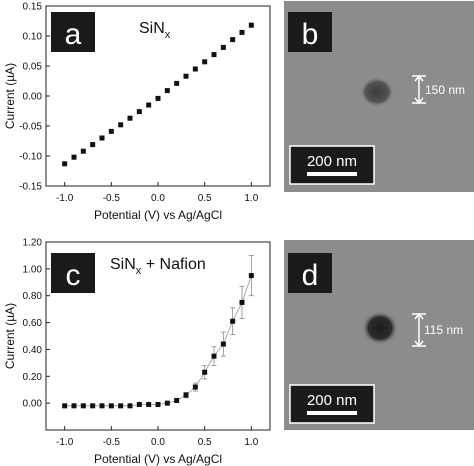 This screenshot has height=466, width=474. What do you see at coordinates (251, 442) in the screenshot?
I see `x-tick-label-c: 1.0` at bounding box center [251, 442].